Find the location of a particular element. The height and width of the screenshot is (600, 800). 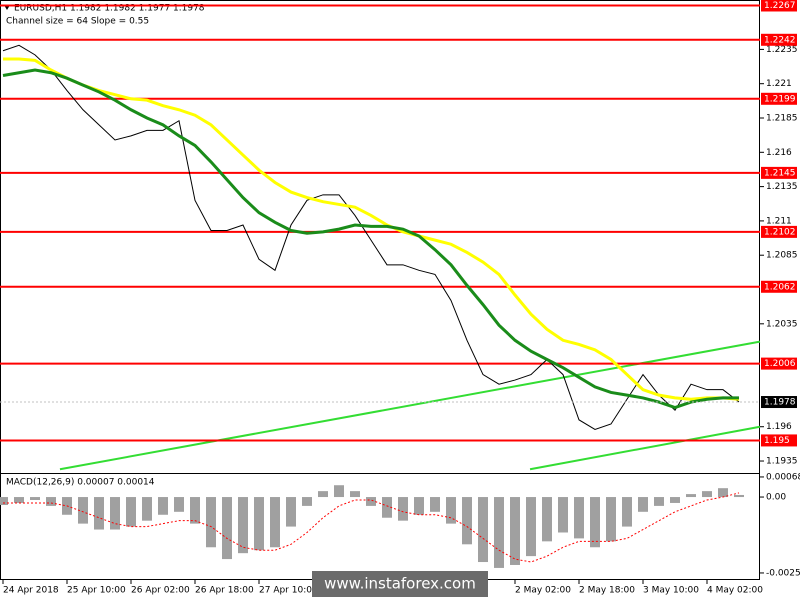

x-tick-label: 24 Apr 2018 is located at coordinates (31, 591).